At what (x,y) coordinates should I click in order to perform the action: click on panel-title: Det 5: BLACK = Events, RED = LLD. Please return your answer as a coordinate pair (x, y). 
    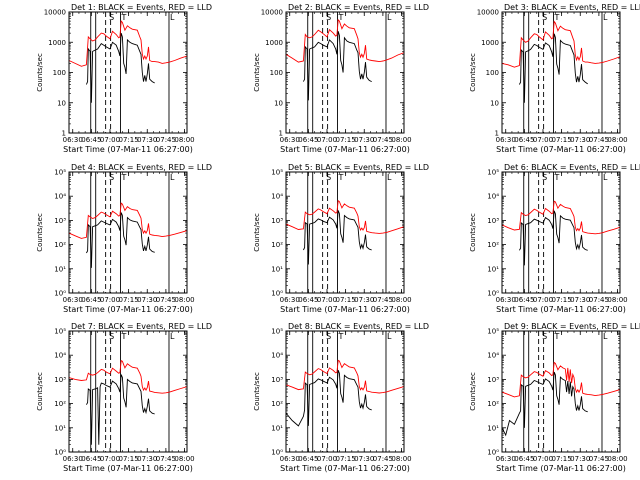
    Looking at the image, I should click on (358, 167).